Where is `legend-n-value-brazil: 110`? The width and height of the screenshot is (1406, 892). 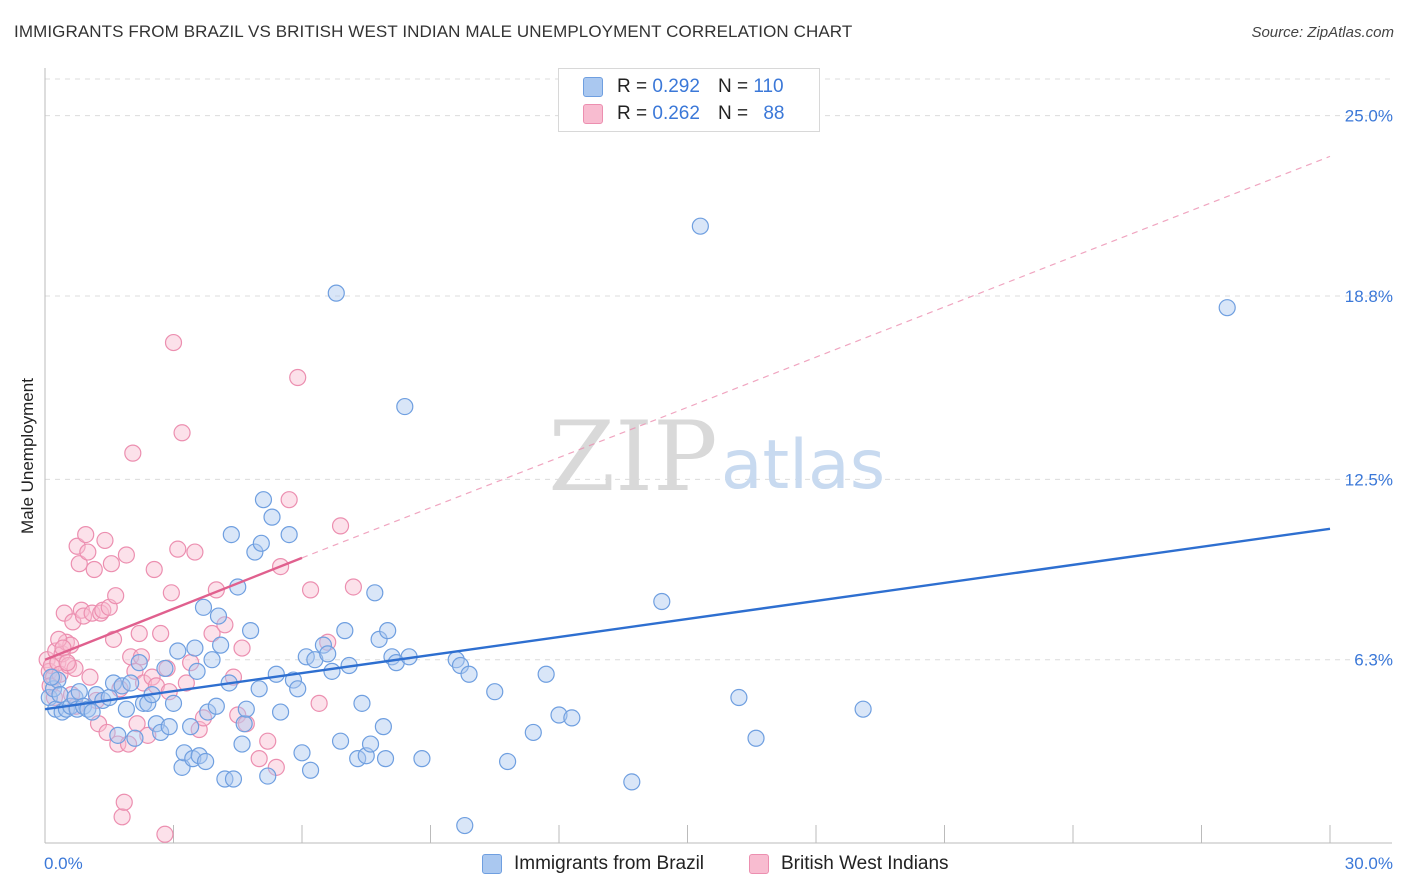
legend-n-value-brazil: 110 is located at coordinates (768, 86).